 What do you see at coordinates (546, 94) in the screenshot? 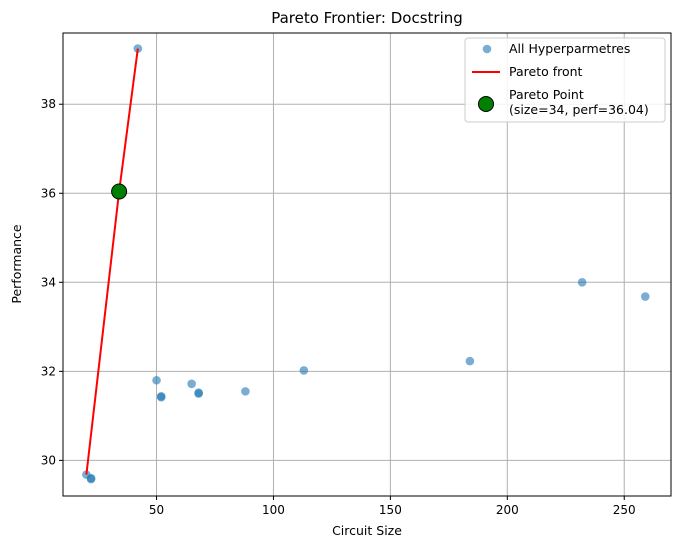
I see `legend-label: Pareto Point` at bounding box center [546, 94].